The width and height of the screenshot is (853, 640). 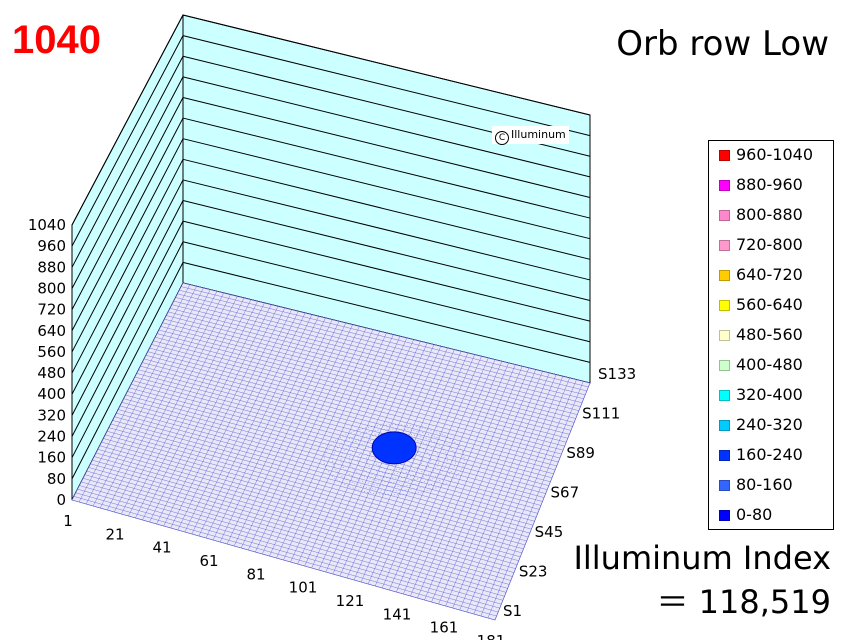 I want to click on z-tick-label: 0, so click(x=61, y=500).